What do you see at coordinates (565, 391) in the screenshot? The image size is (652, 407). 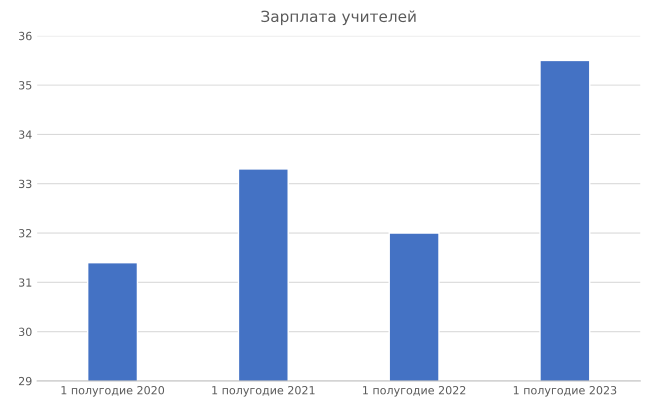 I see `x-tick-label: 1 полугодие 2023` at bounding box center [565, 391].